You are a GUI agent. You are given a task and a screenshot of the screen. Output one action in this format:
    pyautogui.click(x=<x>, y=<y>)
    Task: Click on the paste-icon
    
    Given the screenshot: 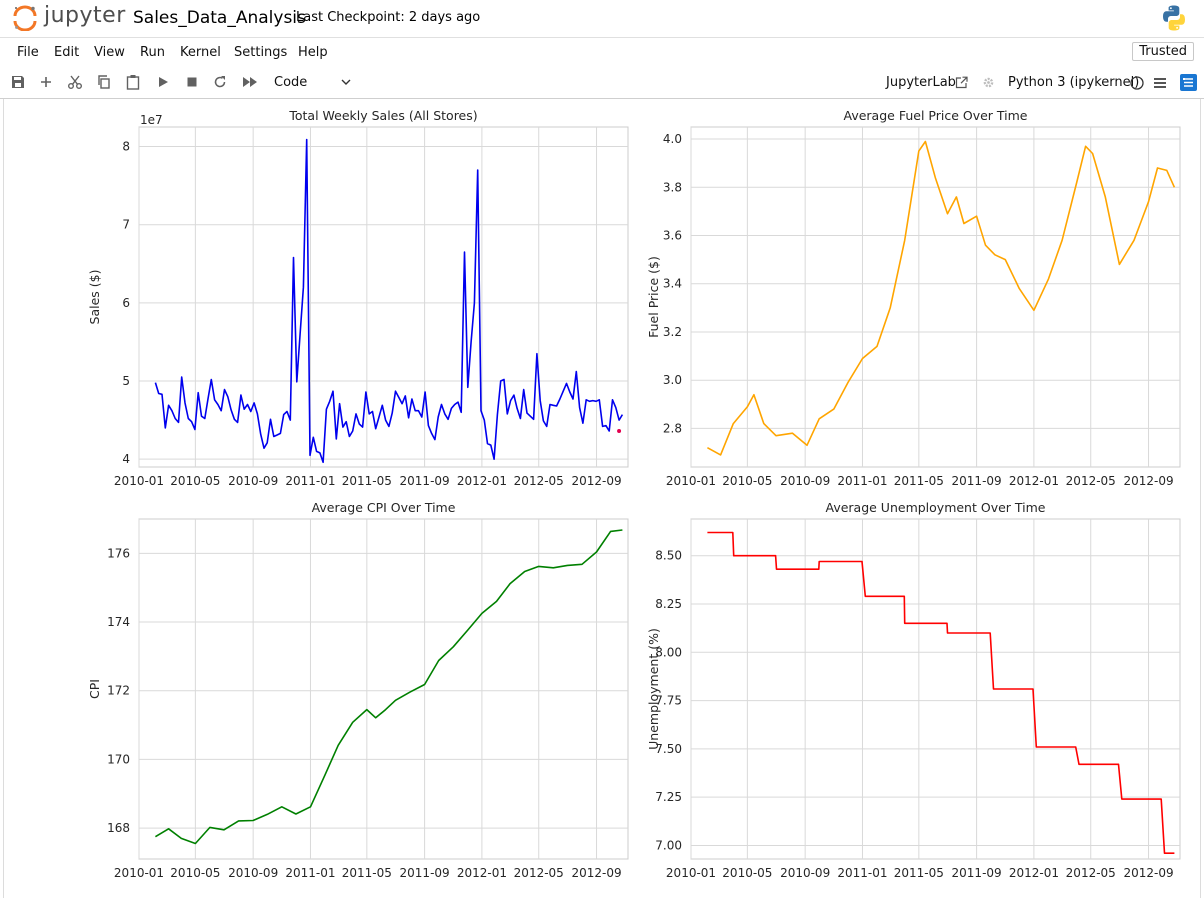 What is the action you would take?
    pyautogui.click(x=133, y=82)
    